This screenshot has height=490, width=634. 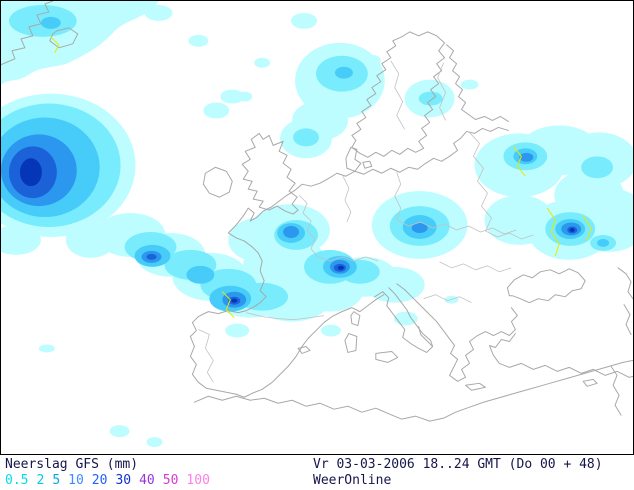 I want to click on coastline-island, so click(x=64, y=38).